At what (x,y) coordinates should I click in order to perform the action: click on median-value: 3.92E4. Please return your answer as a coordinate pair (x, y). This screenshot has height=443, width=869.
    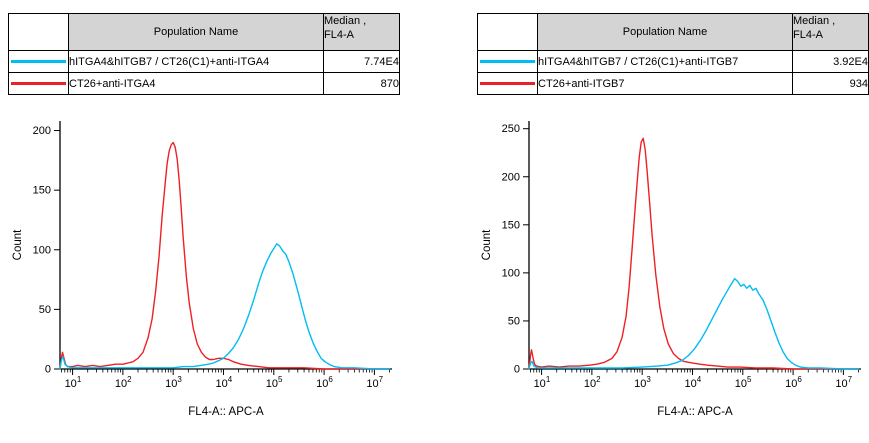
    Looking at the image, I should click on (830, 61).